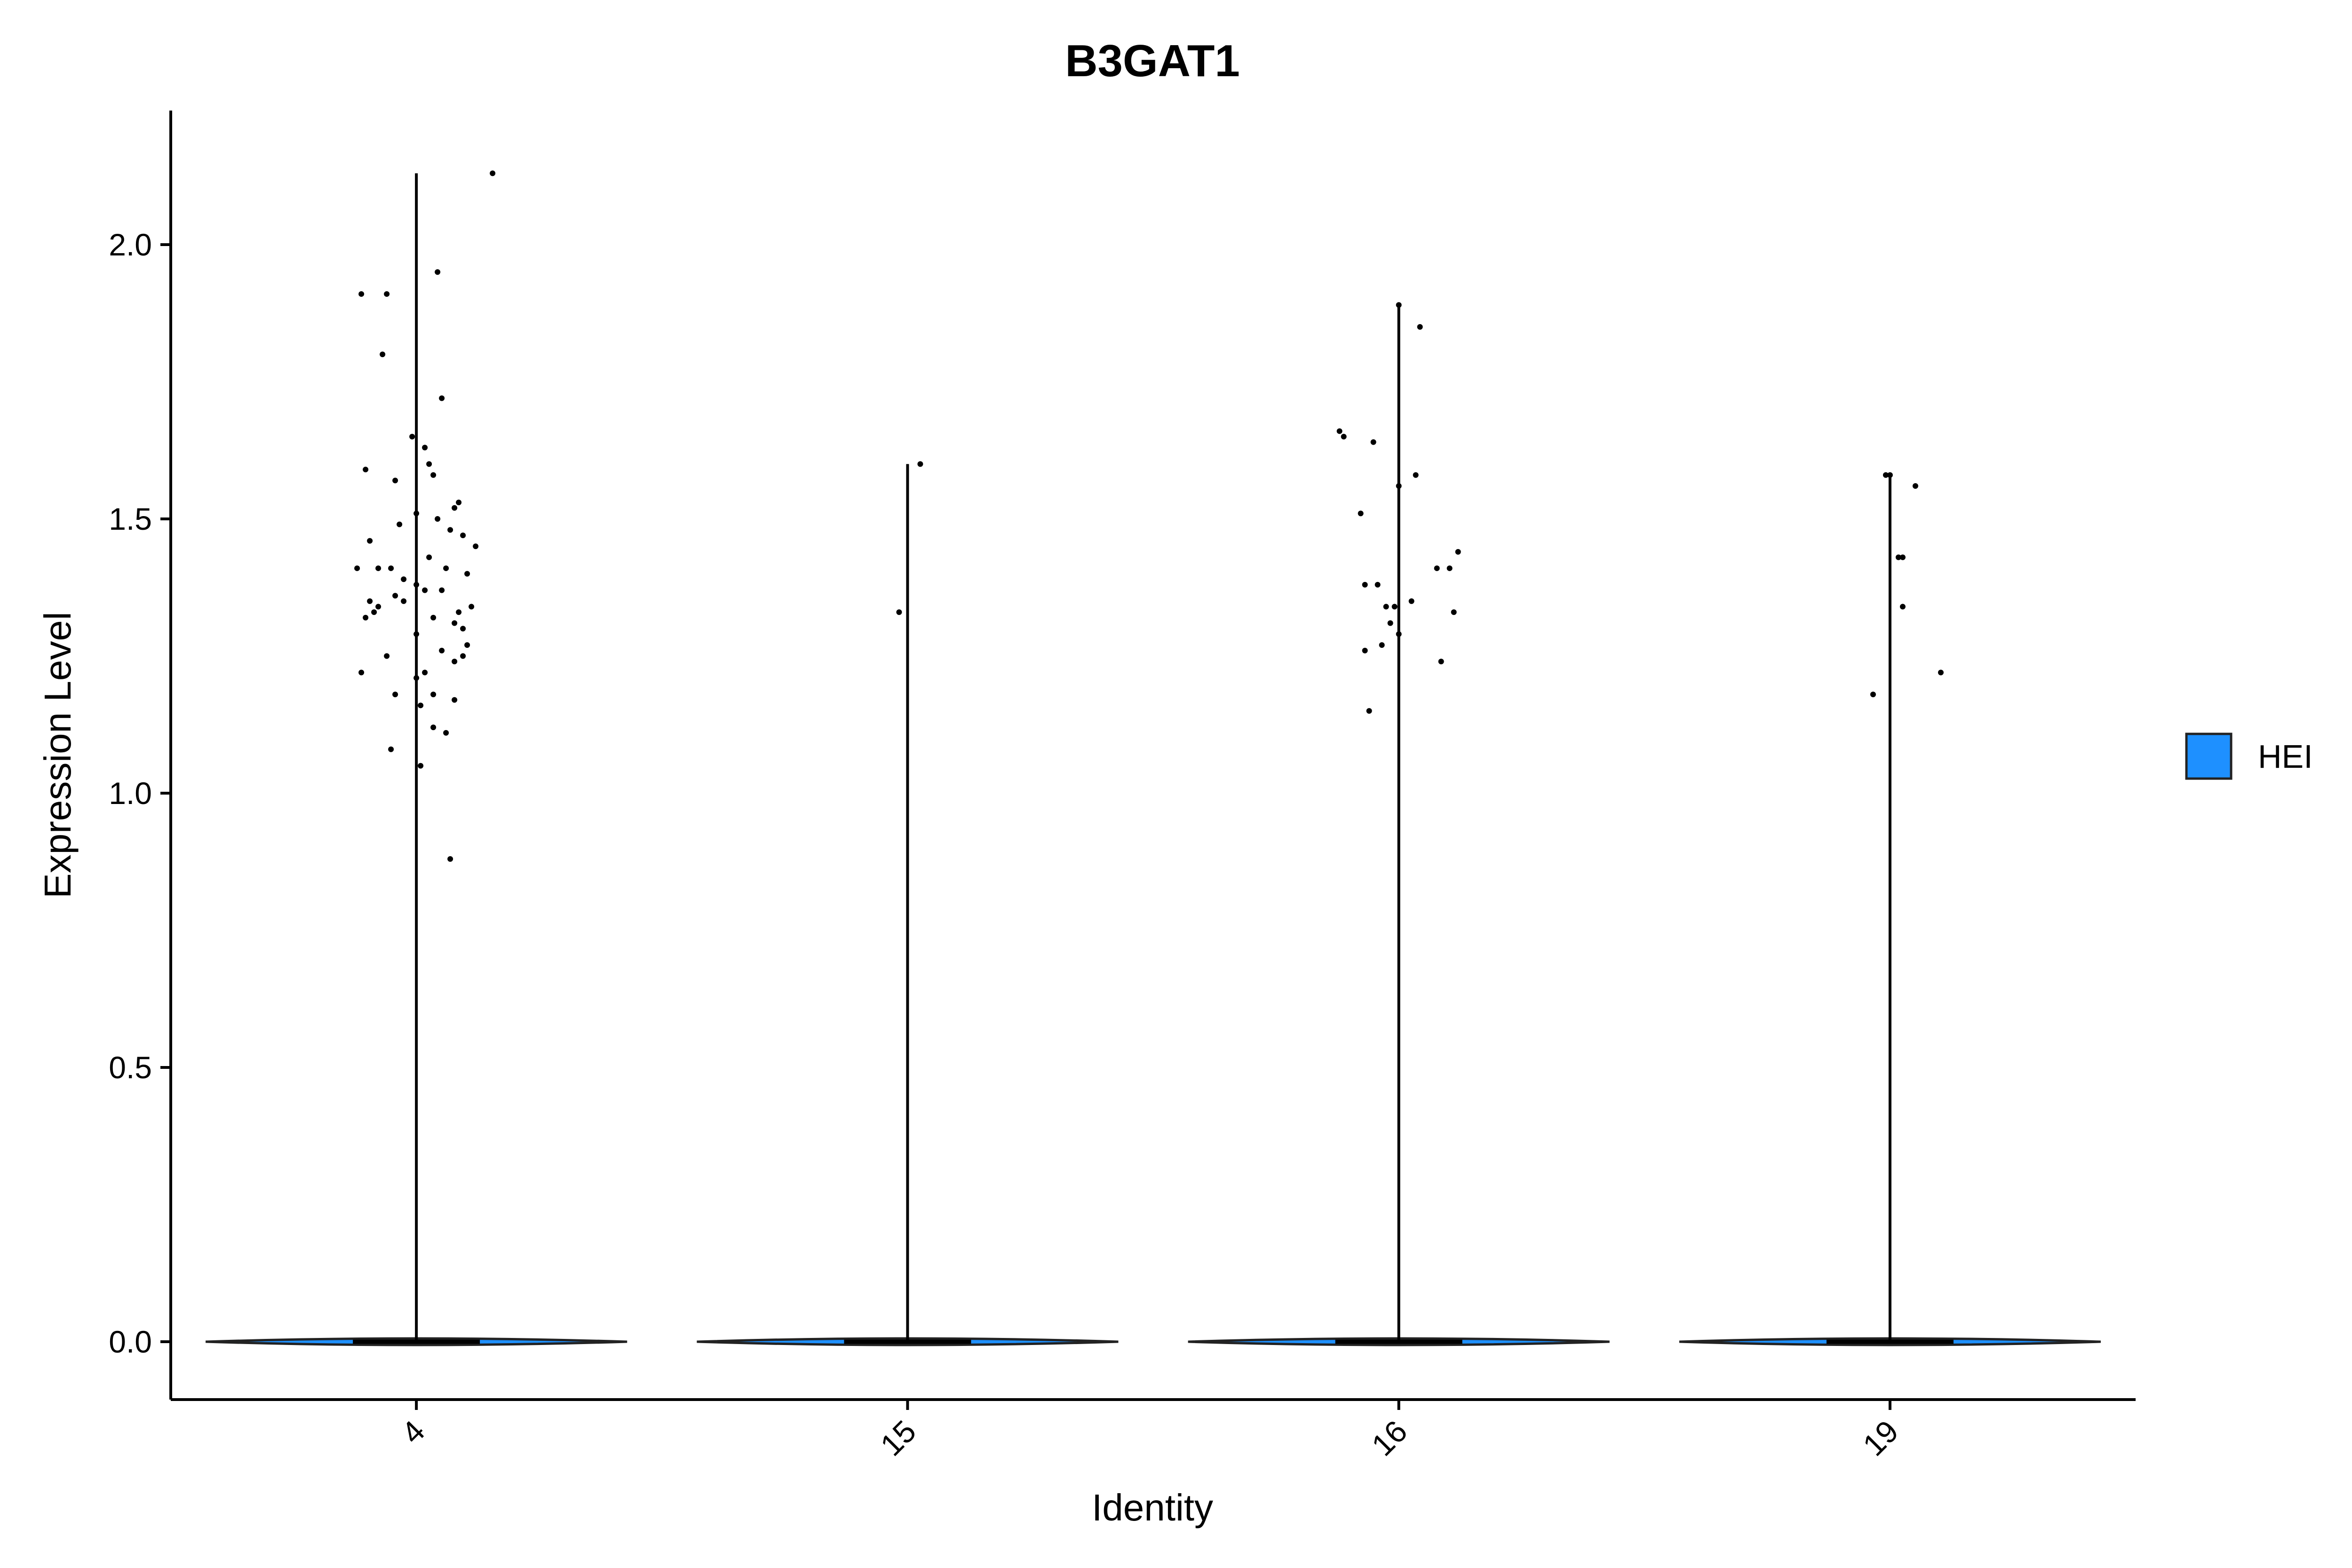  I want to click on legend-label: HEI, so click(2285, 756).